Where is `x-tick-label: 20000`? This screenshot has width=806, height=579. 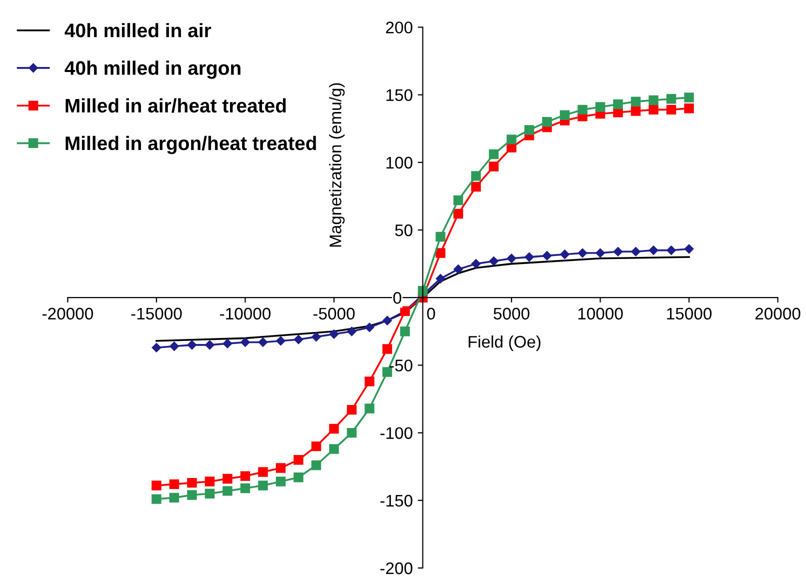 x-tick-label: 20000 is located at coordinates (777, 314).